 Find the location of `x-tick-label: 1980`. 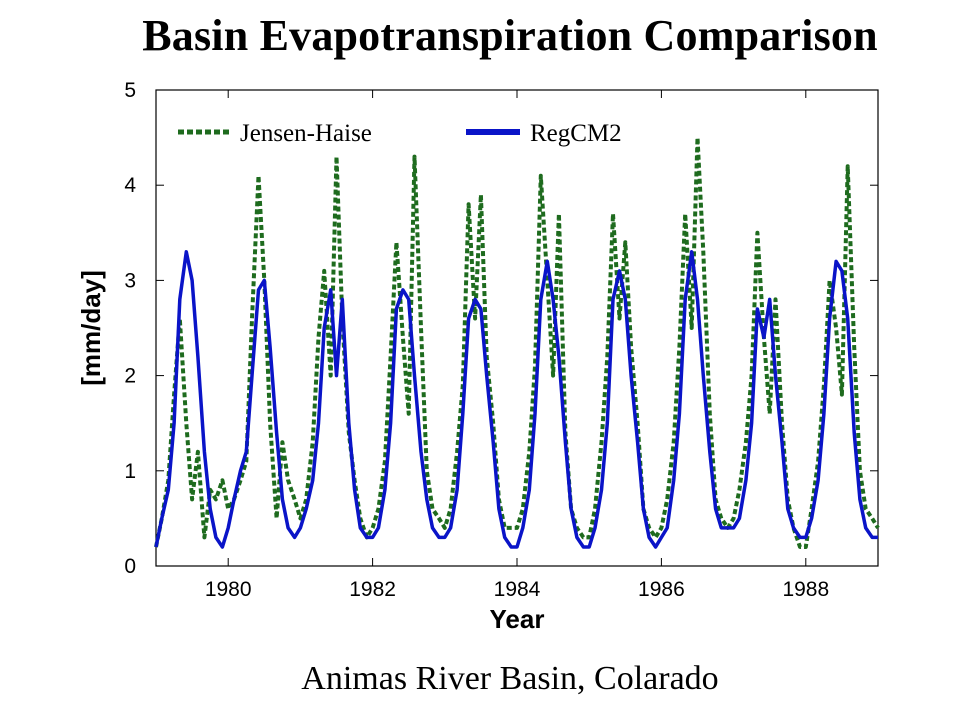

x-tick-label: 1980 is located at coordinates (228, 589).